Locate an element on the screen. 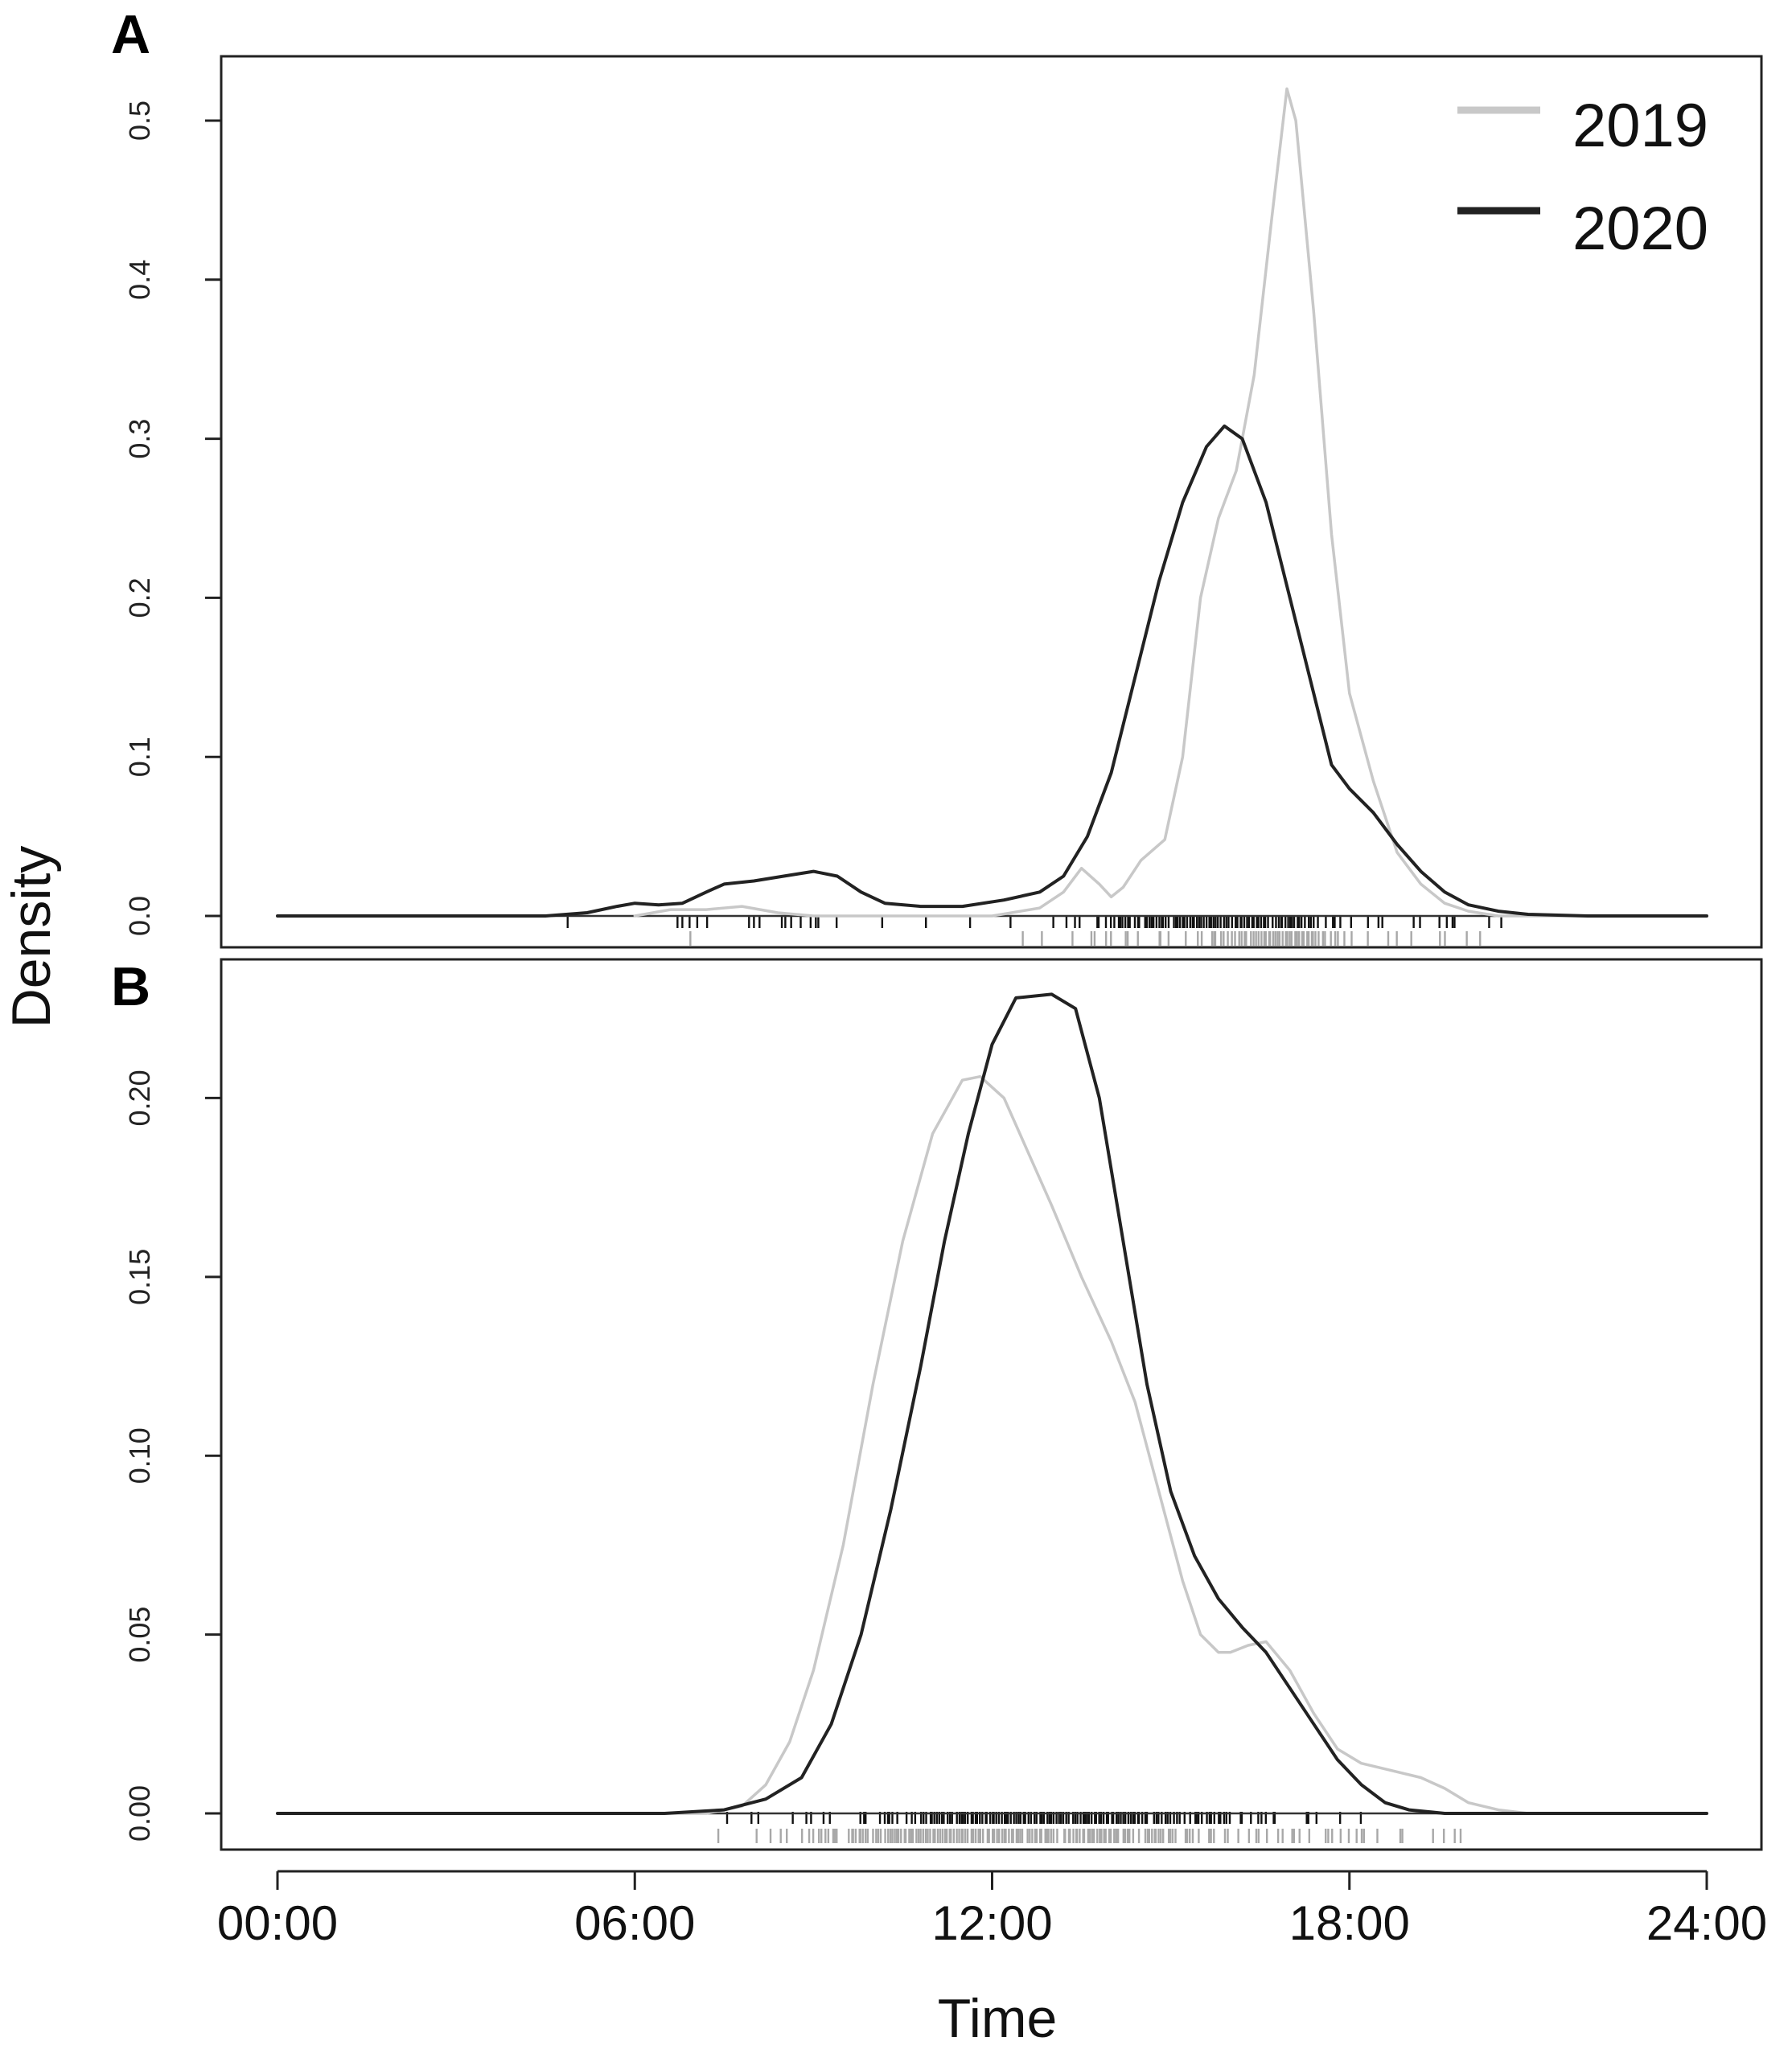  panel-b-y-axis: 0.00 0.05 0.10 0.15 0.20 is located at coordinates (172, 1456).